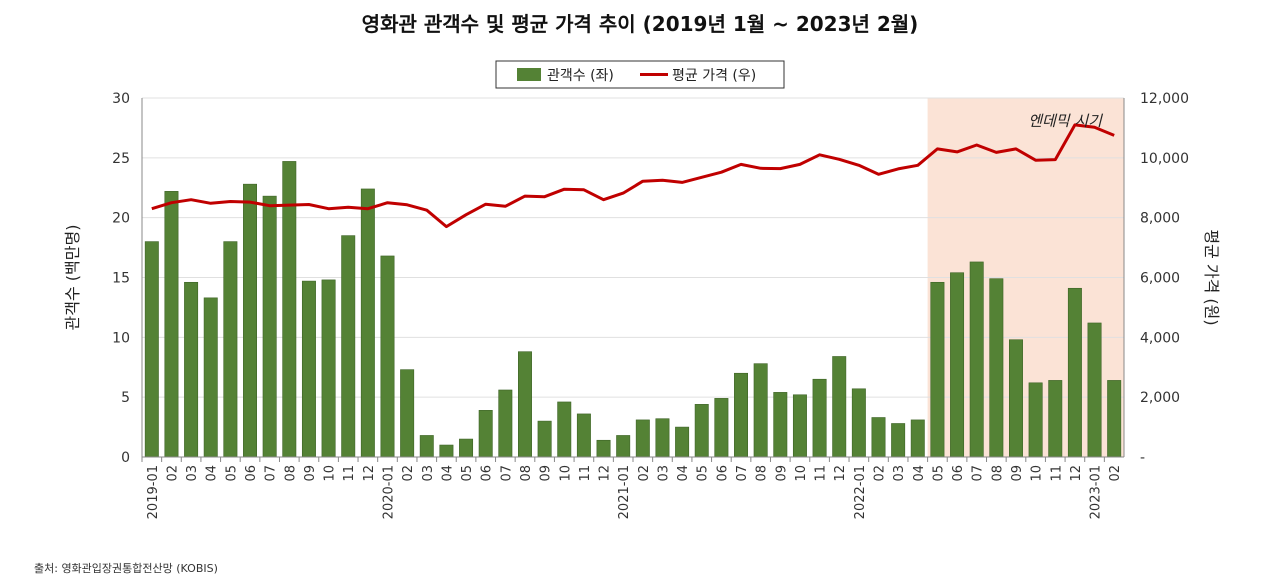 This screenshot has width=1280, height=586. I want to click on legend-line-label: 평균 가격 (우), so click(714, 76).